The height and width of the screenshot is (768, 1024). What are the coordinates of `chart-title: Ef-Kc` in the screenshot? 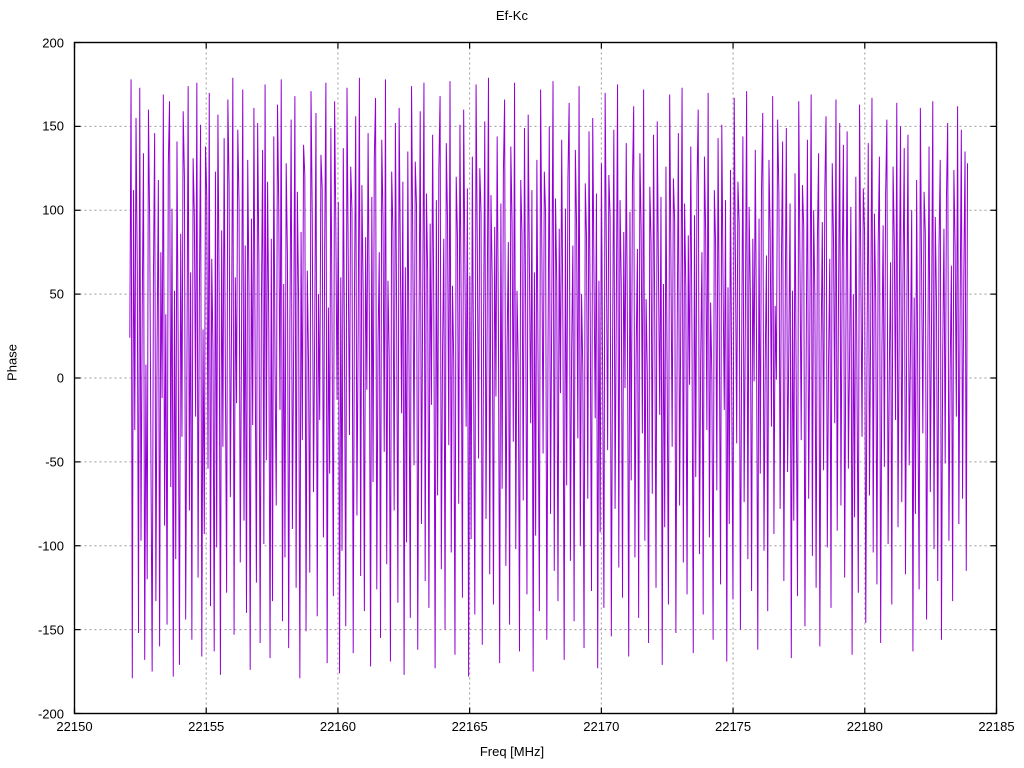 It's located at (512, 15).